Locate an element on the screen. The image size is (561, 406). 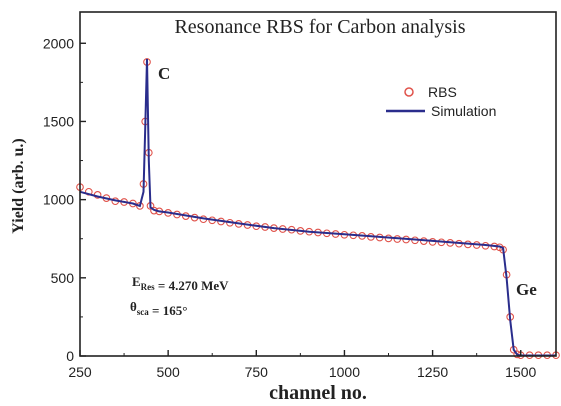
y-tick-label: 1500 is located at coordinates (58, 121).